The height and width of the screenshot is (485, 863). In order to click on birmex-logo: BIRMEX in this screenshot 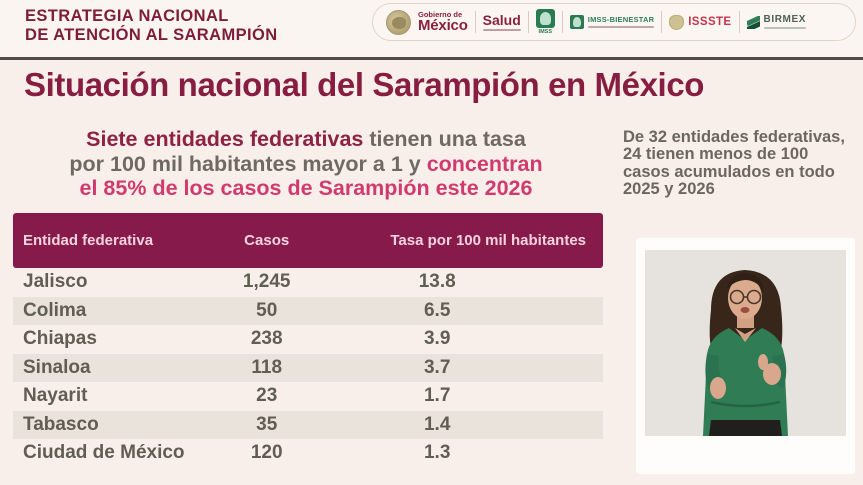, I will do `click(776, 22)`.